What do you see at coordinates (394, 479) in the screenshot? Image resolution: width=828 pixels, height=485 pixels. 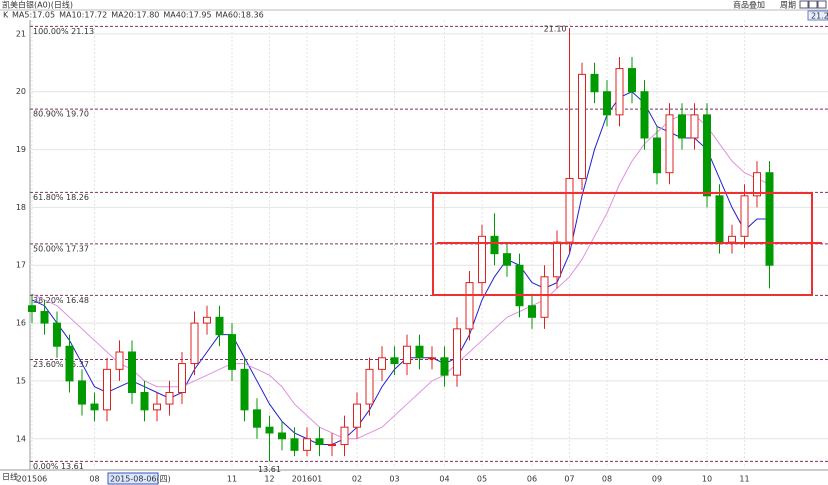 I see `x-tick-label: 03` at bounding box center [394, 479].